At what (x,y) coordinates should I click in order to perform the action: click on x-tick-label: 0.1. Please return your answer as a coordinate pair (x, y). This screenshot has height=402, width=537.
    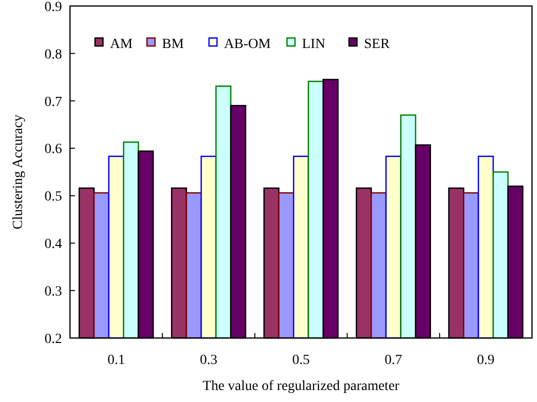
    Looking at the image, I should click on (116, 360).